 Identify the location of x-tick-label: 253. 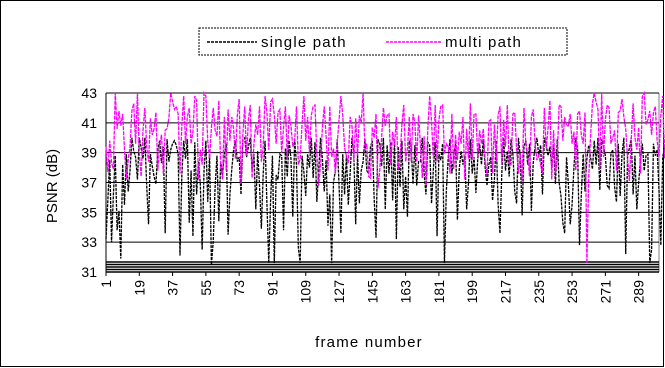
(572, 292).